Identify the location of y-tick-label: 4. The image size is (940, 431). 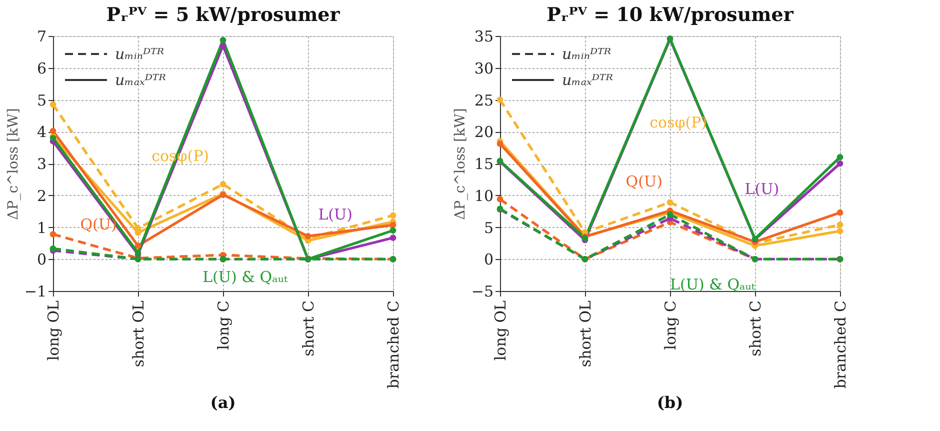
(41, 132).